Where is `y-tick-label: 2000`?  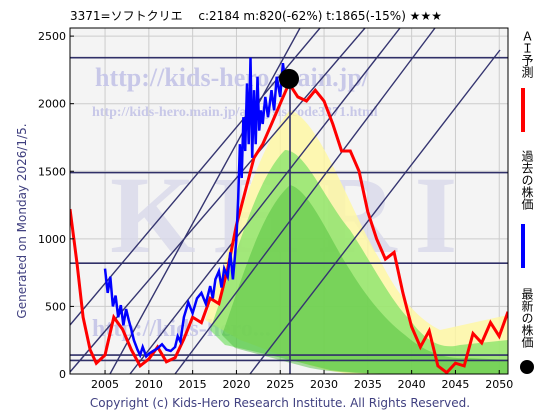 y-tick-label: 2000 is located at coordinates (52, 104).